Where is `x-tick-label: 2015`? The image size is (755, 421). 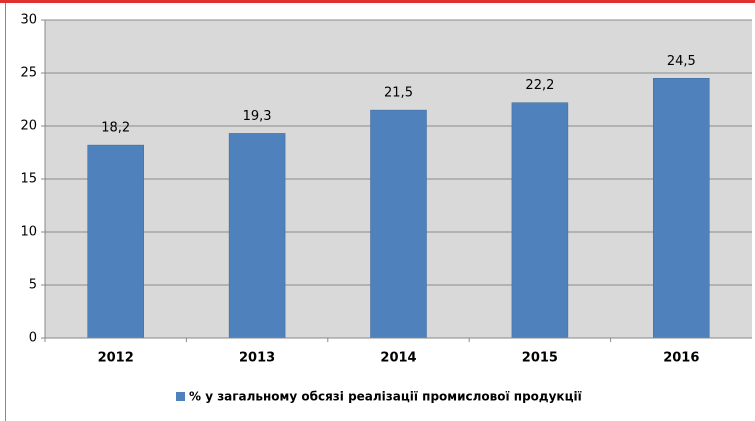
x-tick-label: 2015 is located at coordinates (540, 358).